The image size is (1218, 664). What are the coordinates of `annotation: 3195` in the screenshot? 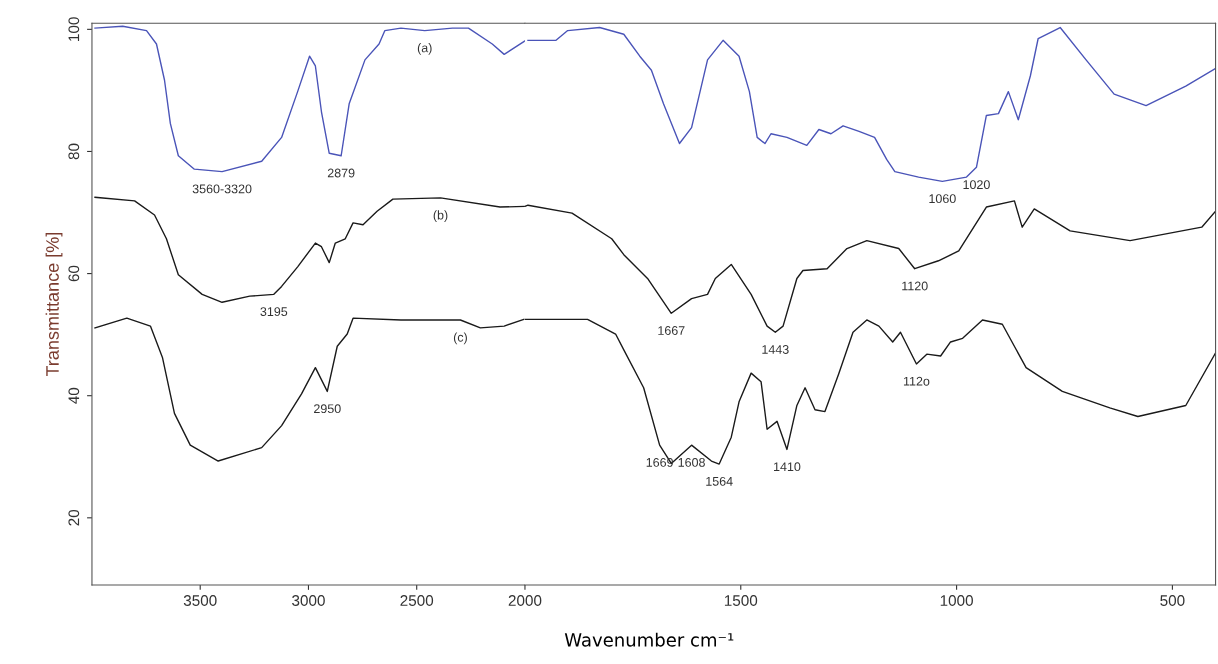 It's located at (274, 312).